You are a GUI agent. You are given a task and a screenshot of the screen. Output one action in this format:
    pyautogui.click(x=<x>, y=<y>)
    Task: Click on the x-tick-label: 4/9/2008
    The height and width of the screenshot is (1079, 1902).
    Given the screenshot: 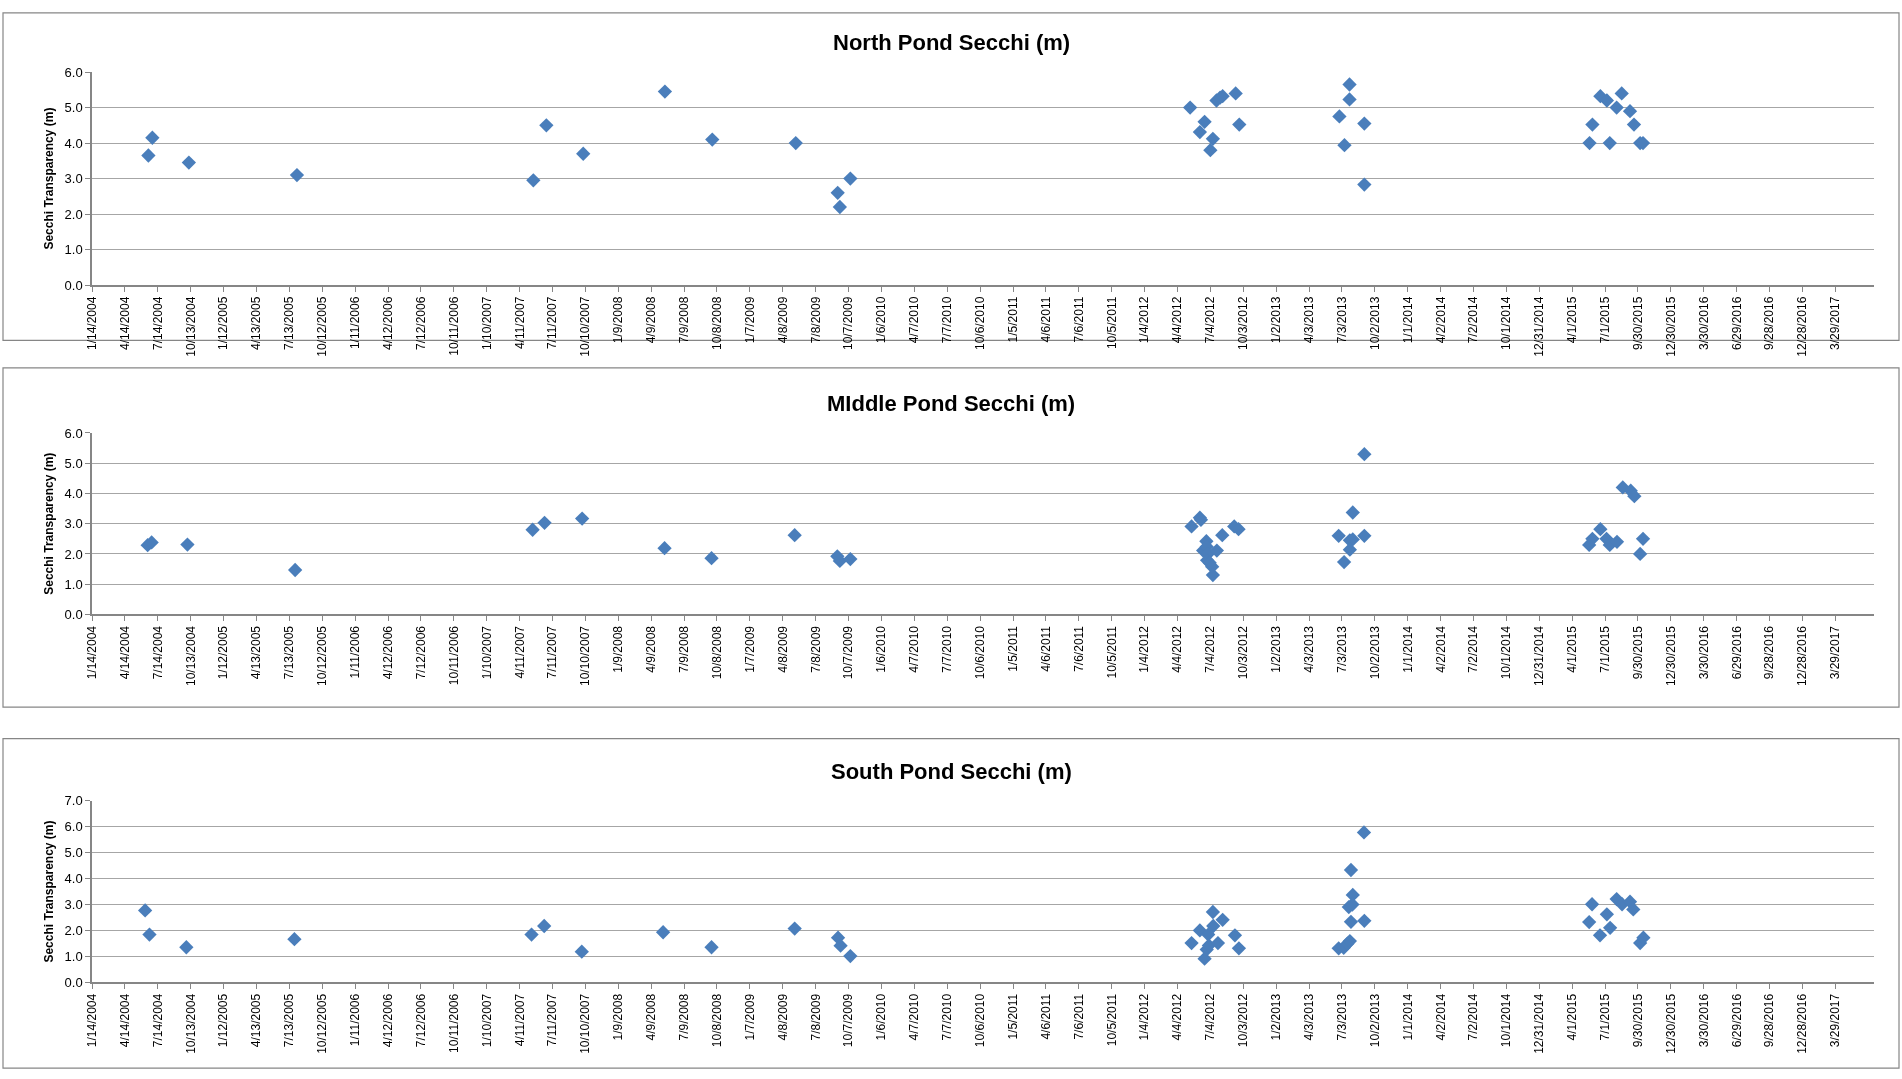 What is the action you would take?
    pyautogui.click(x=651, y=1017)
    